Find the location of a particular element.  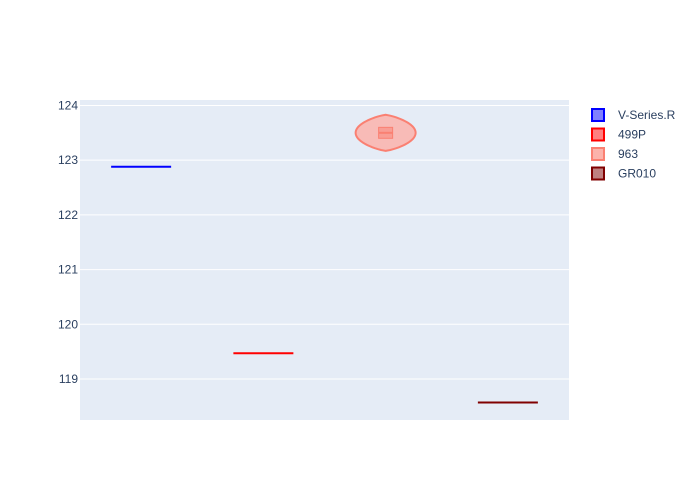

legend: V-Series.R 499P 963 GR010 is located at coordinates (633, 144).